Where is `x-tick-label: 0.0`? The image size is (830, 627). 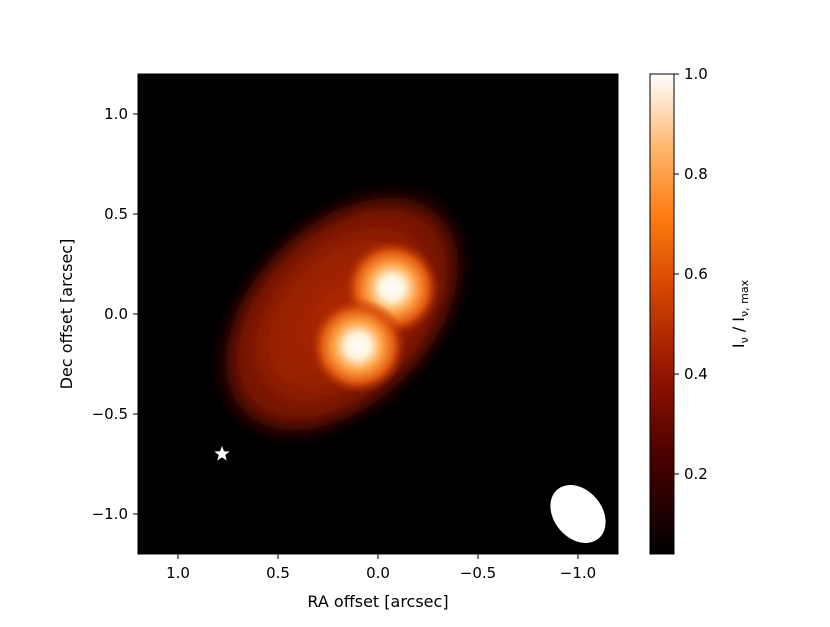 x-tick-label: 0.0 is located at coordinates (378, 573).